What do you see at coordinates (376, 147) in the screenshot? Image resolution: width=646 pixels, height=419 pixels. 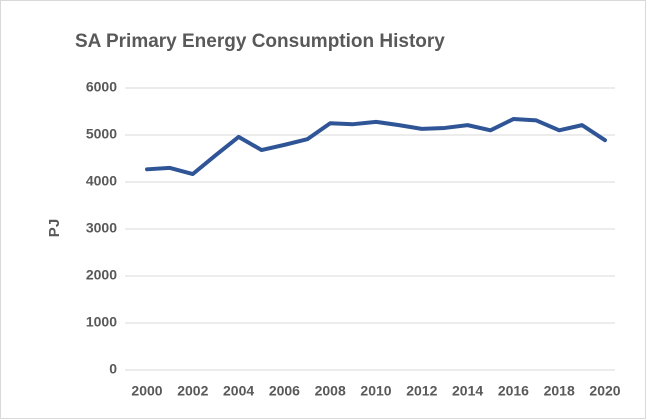 I see `line-series` at bounding box center [376, 147].